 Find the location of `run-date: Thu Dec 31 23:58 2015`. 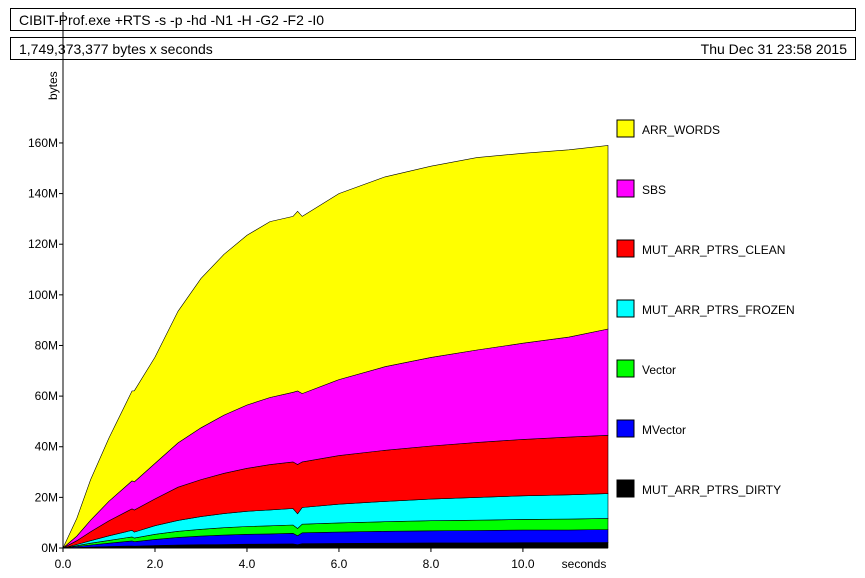

run-date: Thu Dec 31 23:58 2015 is located at coordinates (773, 49).